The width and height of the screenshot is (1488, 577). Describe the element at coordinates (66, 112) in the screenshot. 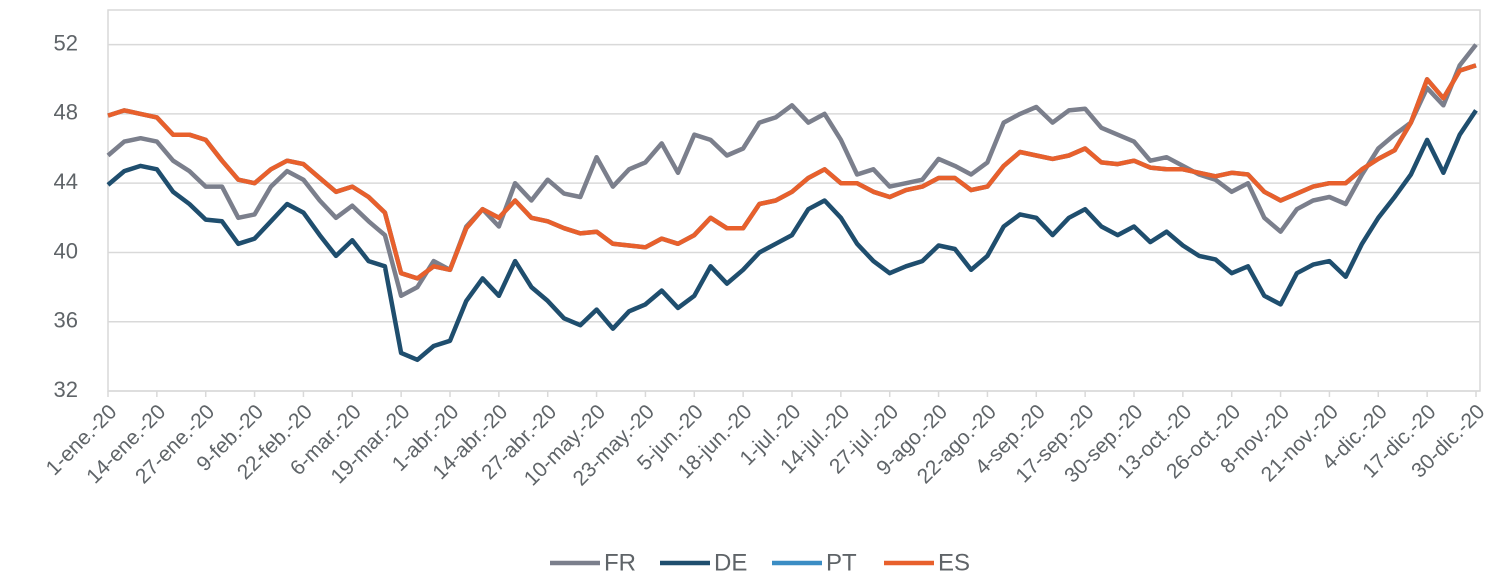

I see `y-tick-label: 48` at that location.